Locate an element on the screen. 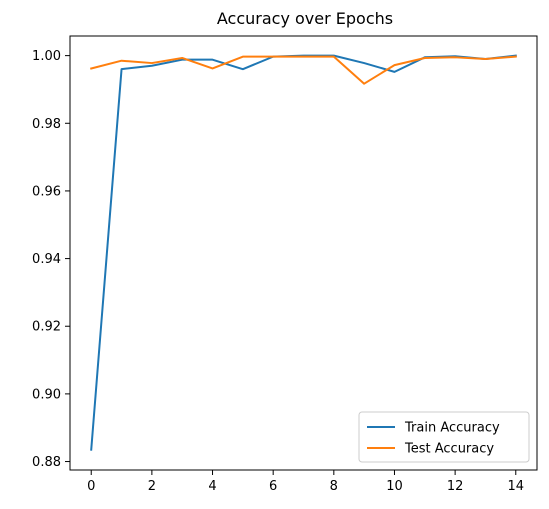  y-tick-label: 0.90 is located at coordinates (46, 394).